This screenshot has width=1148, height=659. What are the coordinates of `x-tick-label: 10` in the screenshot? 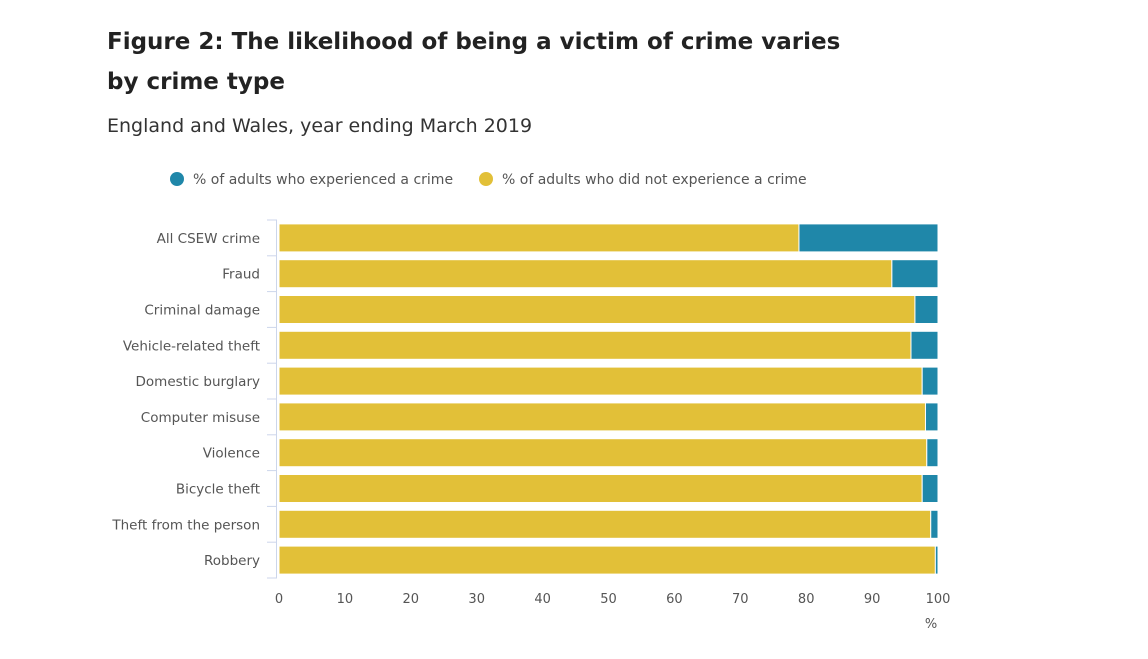 It's located at (345, 599).